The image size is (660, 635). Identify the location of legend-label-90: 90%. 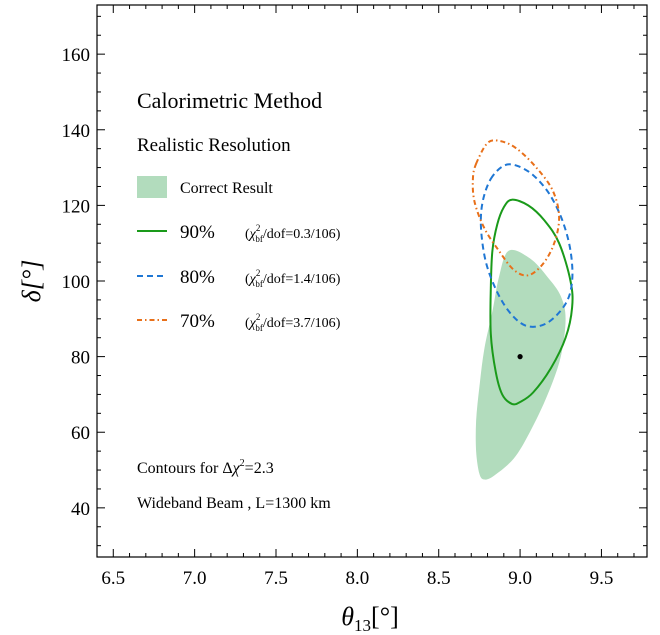
(197, 232).